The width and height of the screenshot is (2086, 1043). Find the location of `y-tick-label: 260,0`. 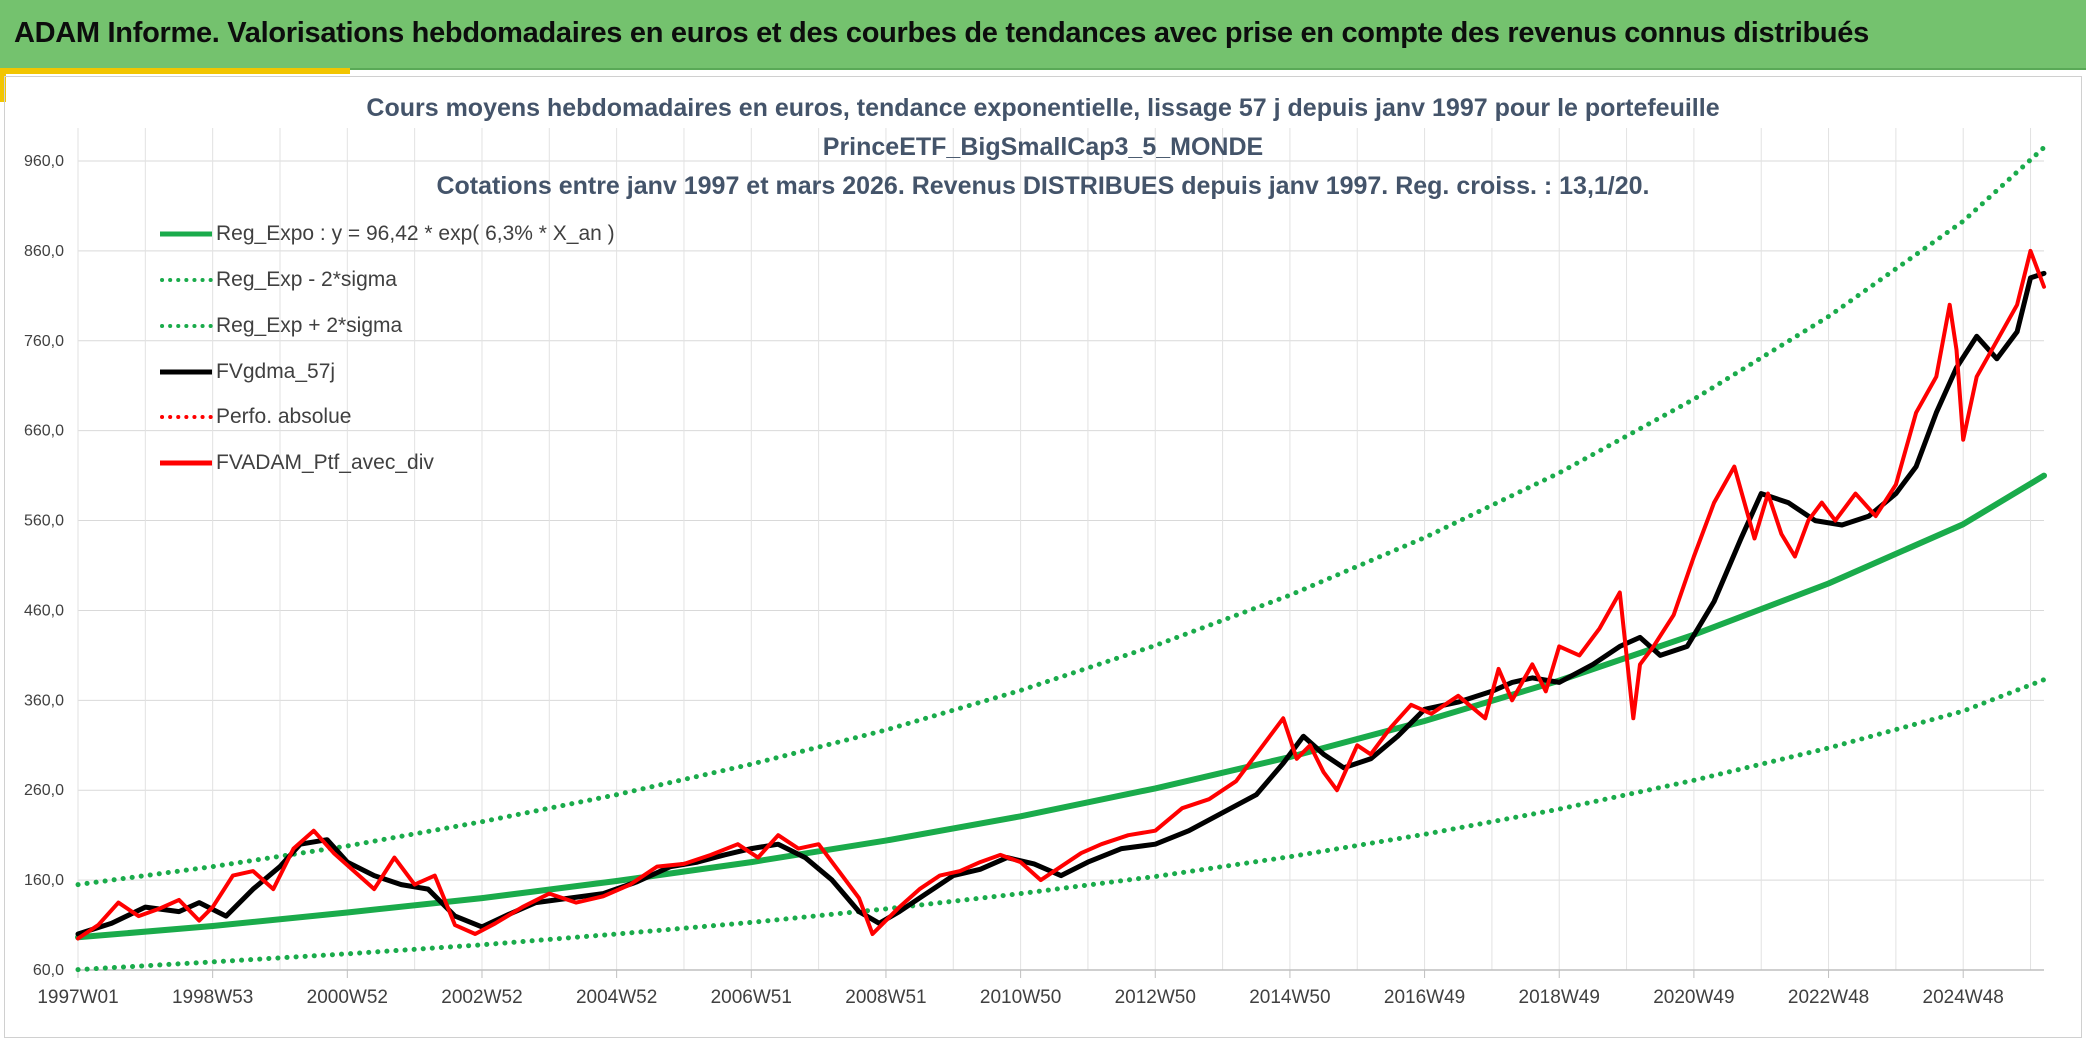

y-tick-label: 260,0 is located at coordinates (44, 790).